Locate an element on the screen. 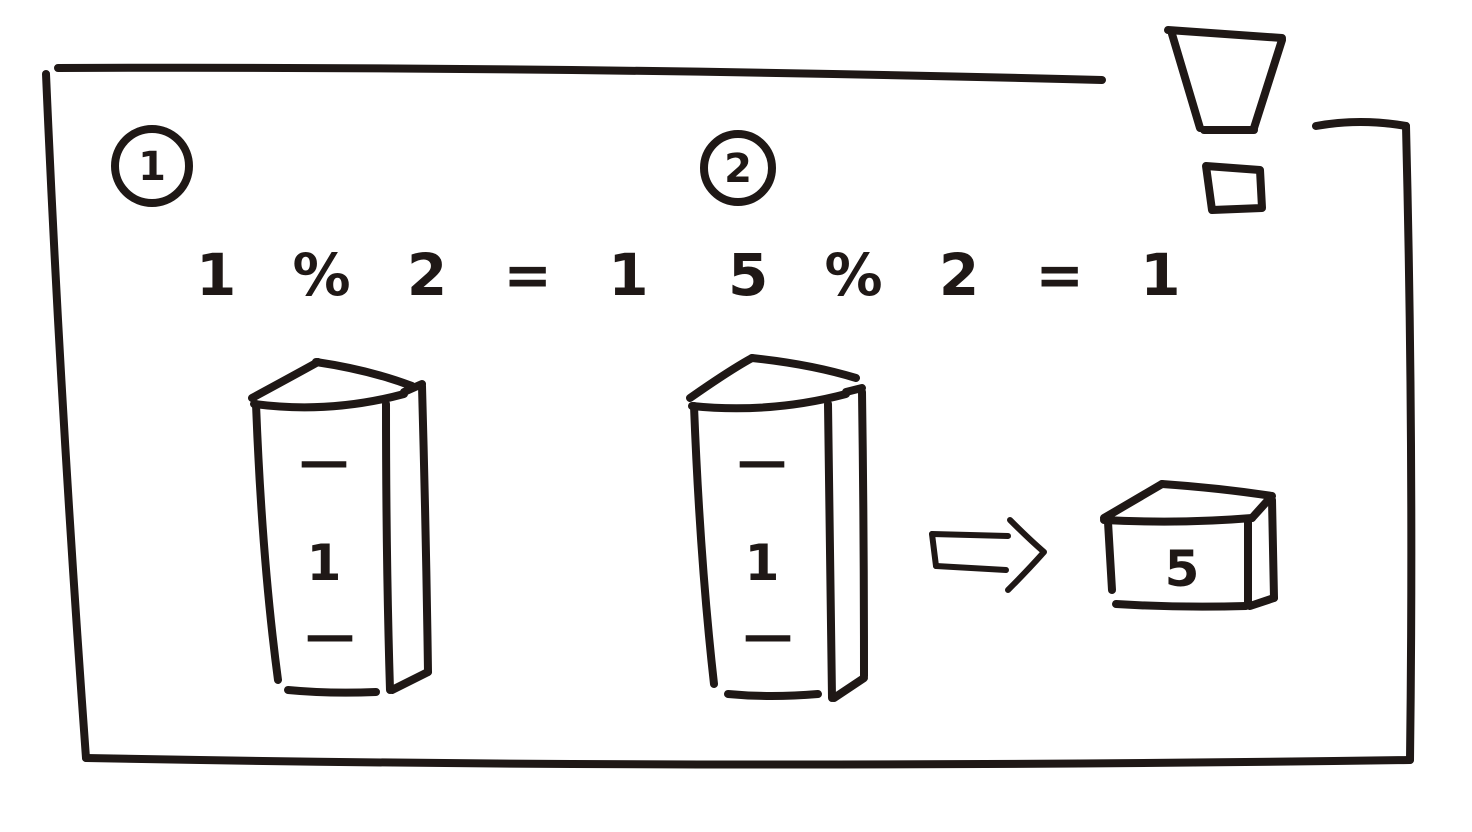 Image resolution: width=1472 pixels, height=832 pixels. stack-2: — 1 — is located at coordinates (777, 528).